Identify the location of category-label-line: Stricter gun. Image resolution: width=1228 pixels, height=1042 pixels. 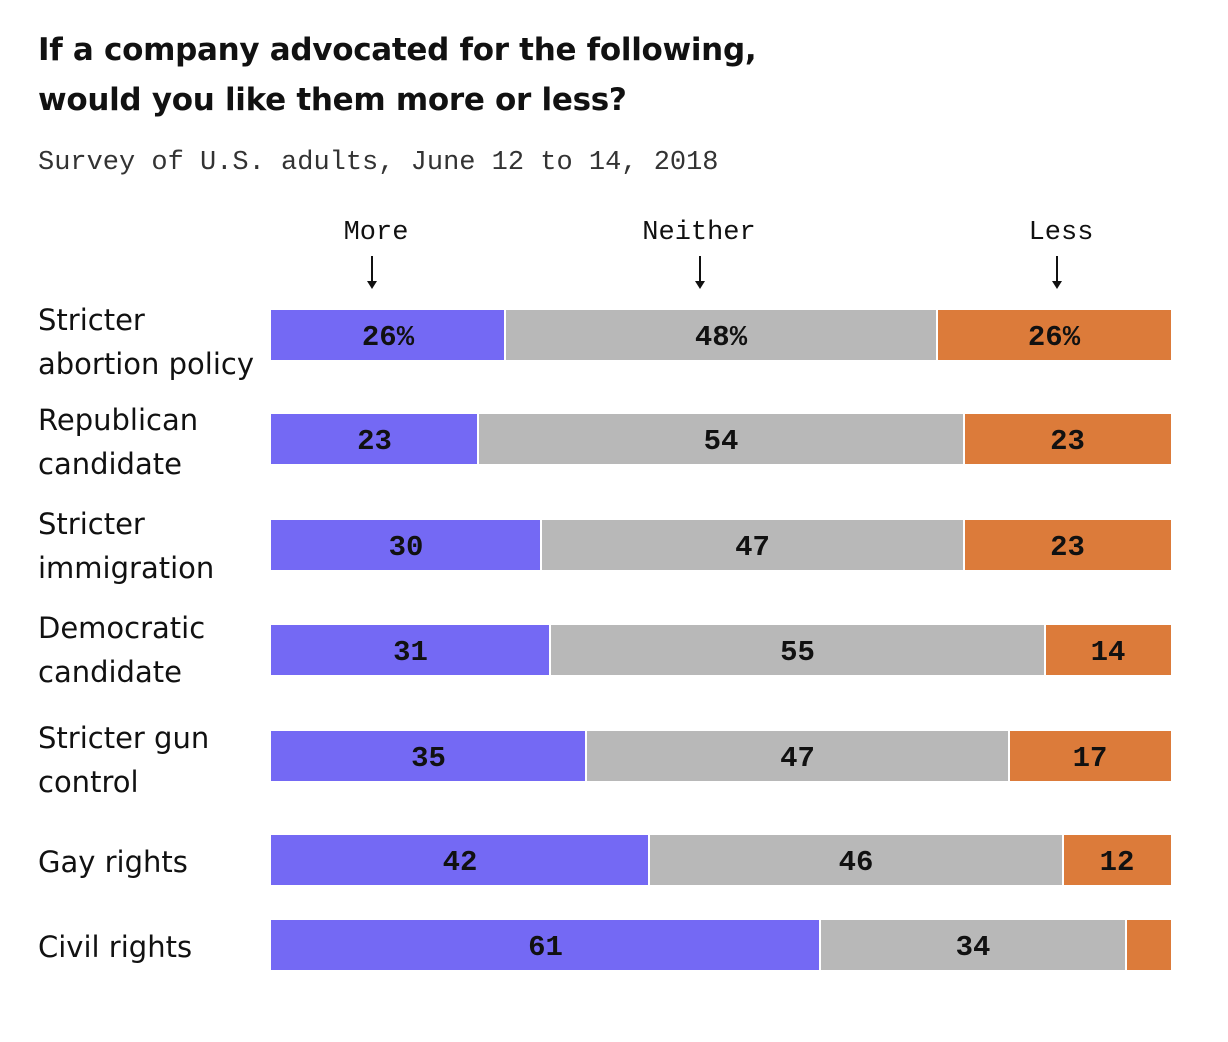
(124, 738).